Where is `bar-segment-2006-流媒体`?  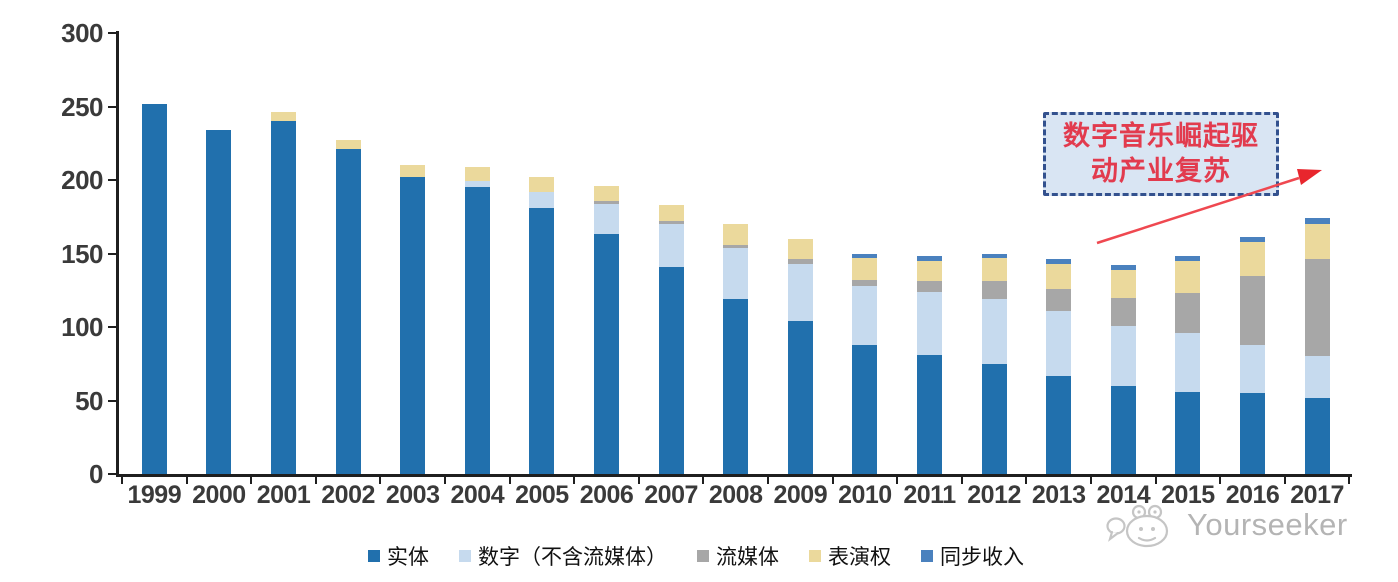
bar-segment-2006-流媒体 is located at coordinates (606, 202).